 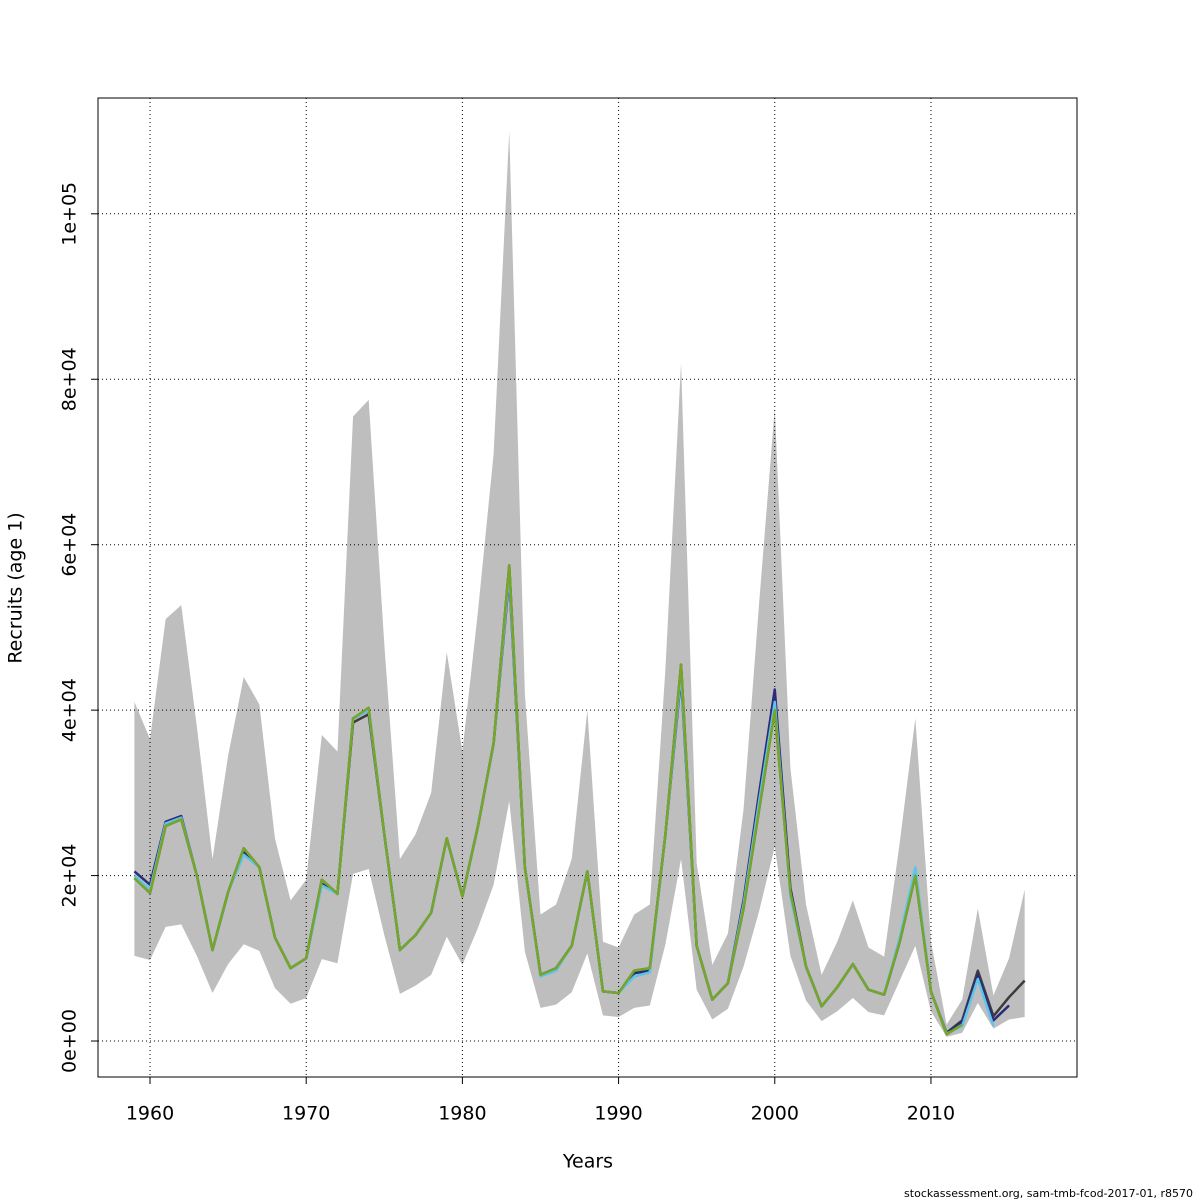 I want to click on y-tick-label: 2e+04, so click(x=70, y=876).